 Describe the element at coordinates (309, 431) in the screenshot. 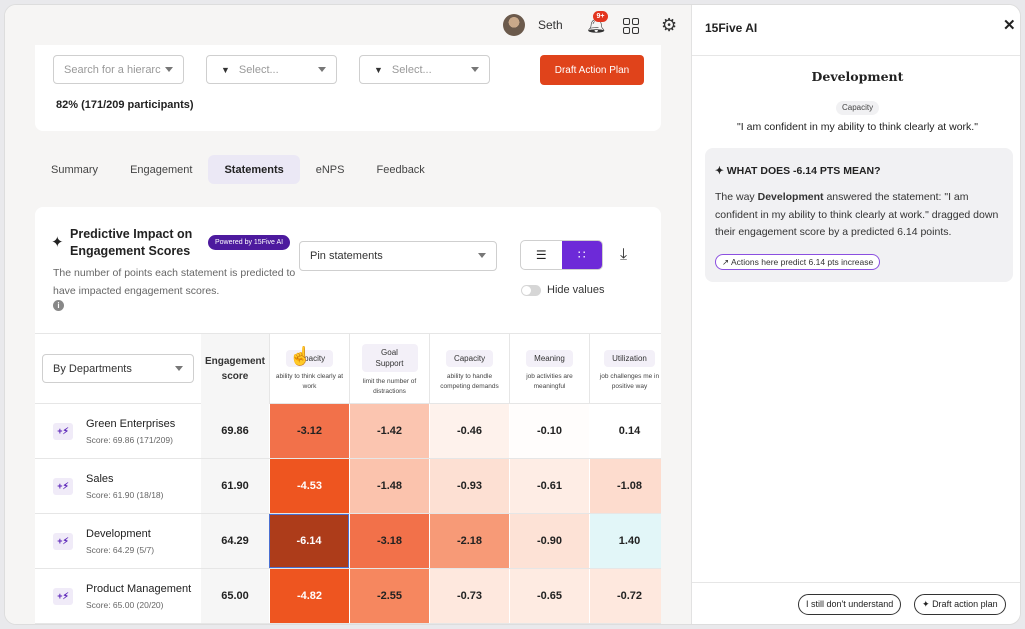

I see `heatmap-cell: -3.12` at that location.